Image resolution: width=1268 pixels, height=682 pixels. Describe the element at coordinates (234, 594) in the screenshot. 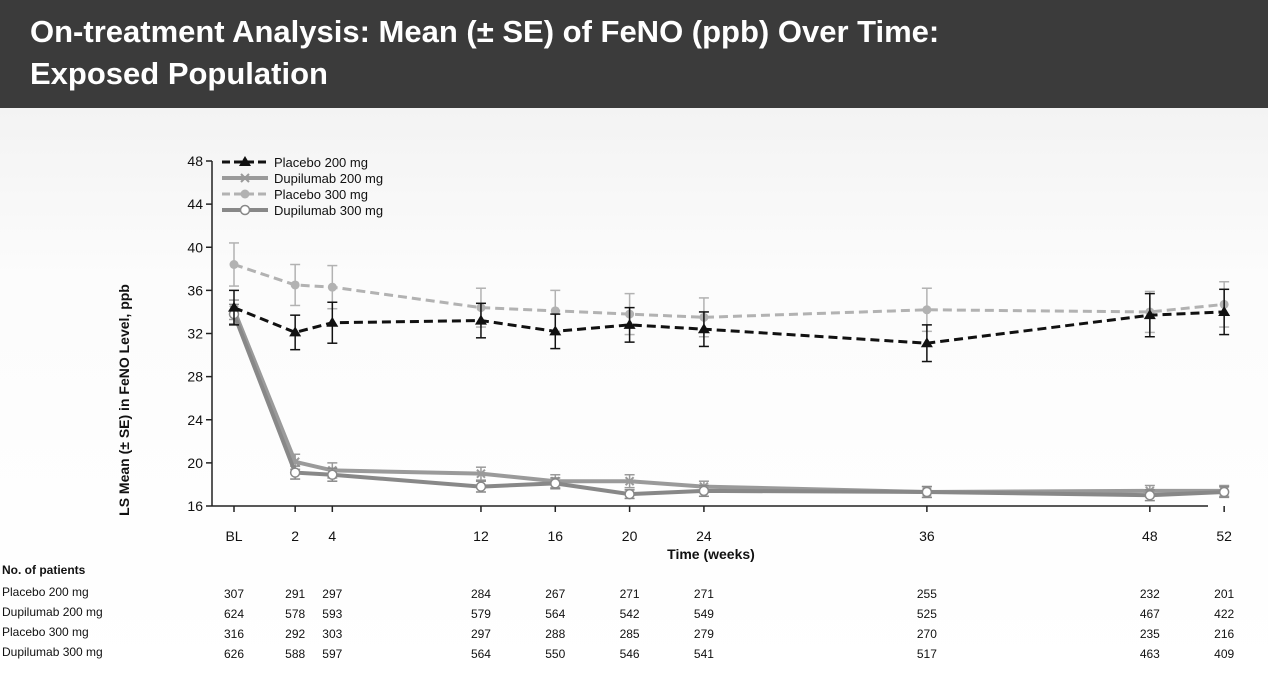

I see `patients-count: 307` at that location.